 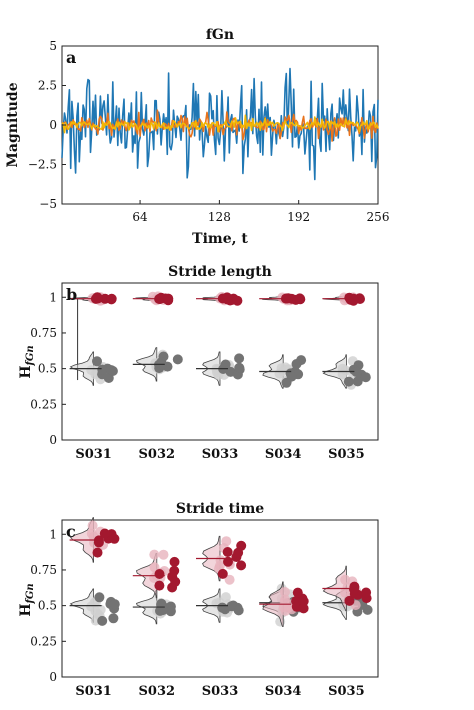 I want to click on panel-b-title: Stride length, so click(x=220, y=272).